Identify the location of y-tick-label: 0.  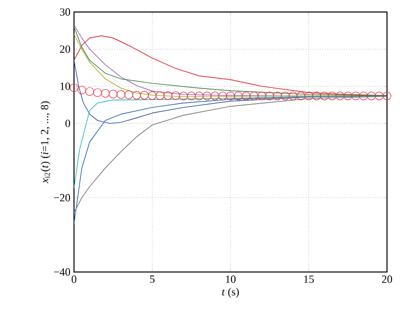
(67, 124).